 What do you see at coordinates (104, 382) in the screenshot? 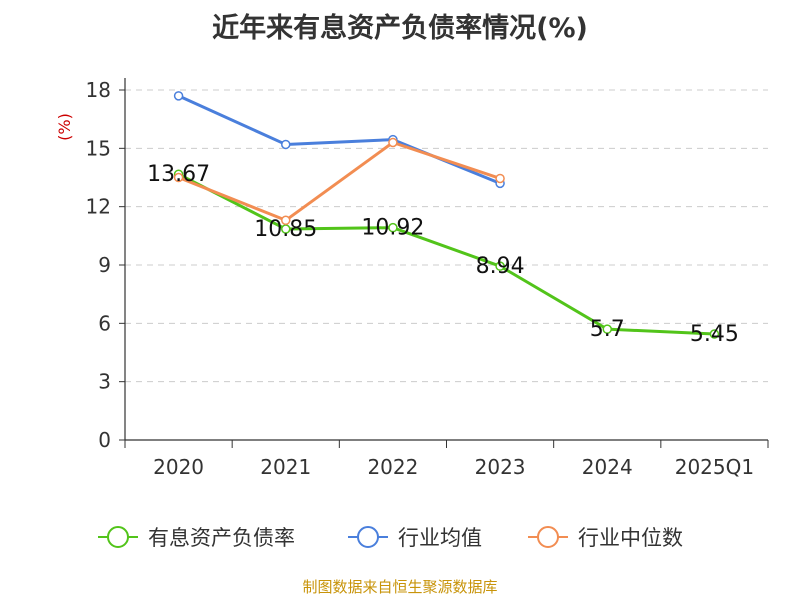
I see `y-tick-label: 3` at bounding box center [104, 382].